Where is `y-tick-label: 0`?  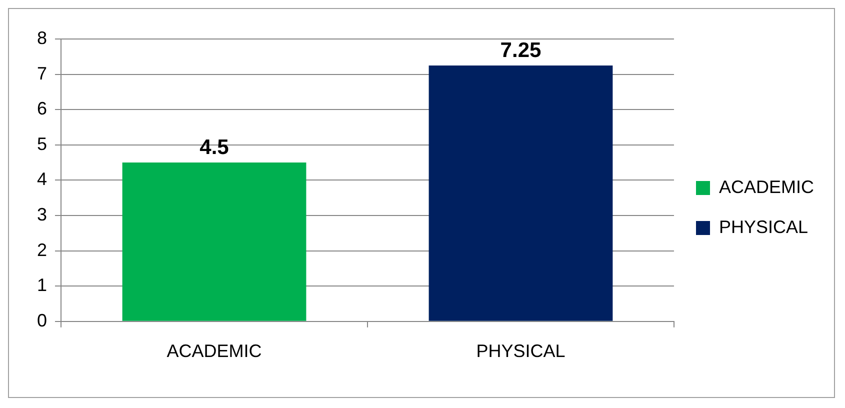 y-tick-label: 0 is located at coordinates (42, 320).